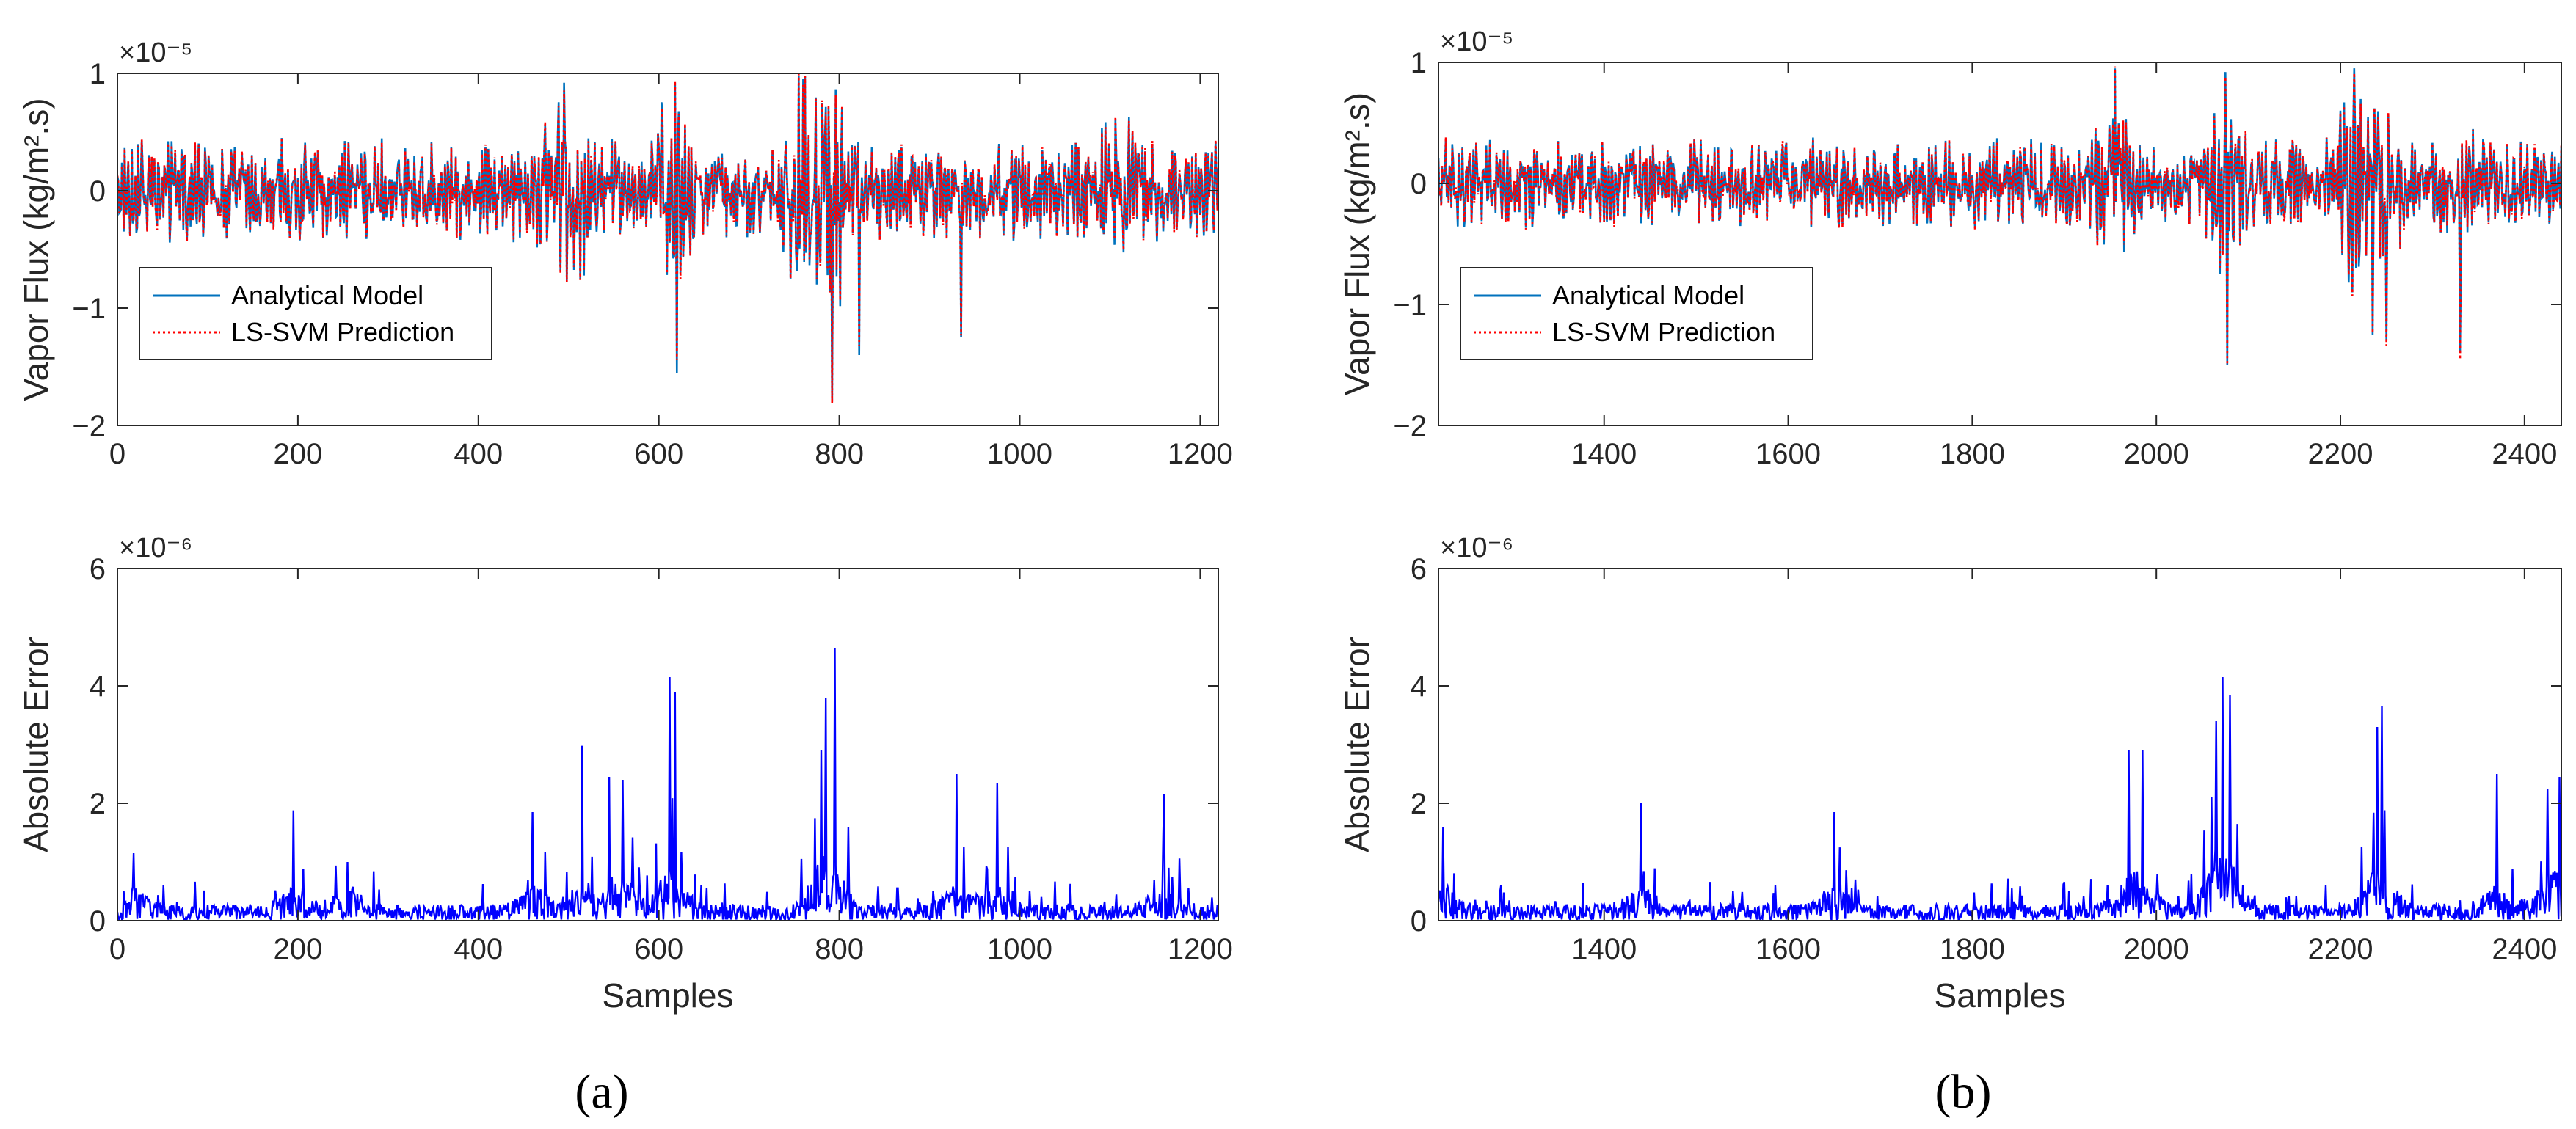  I want to click on panel-caption-a: (a), so click(601, 1092).